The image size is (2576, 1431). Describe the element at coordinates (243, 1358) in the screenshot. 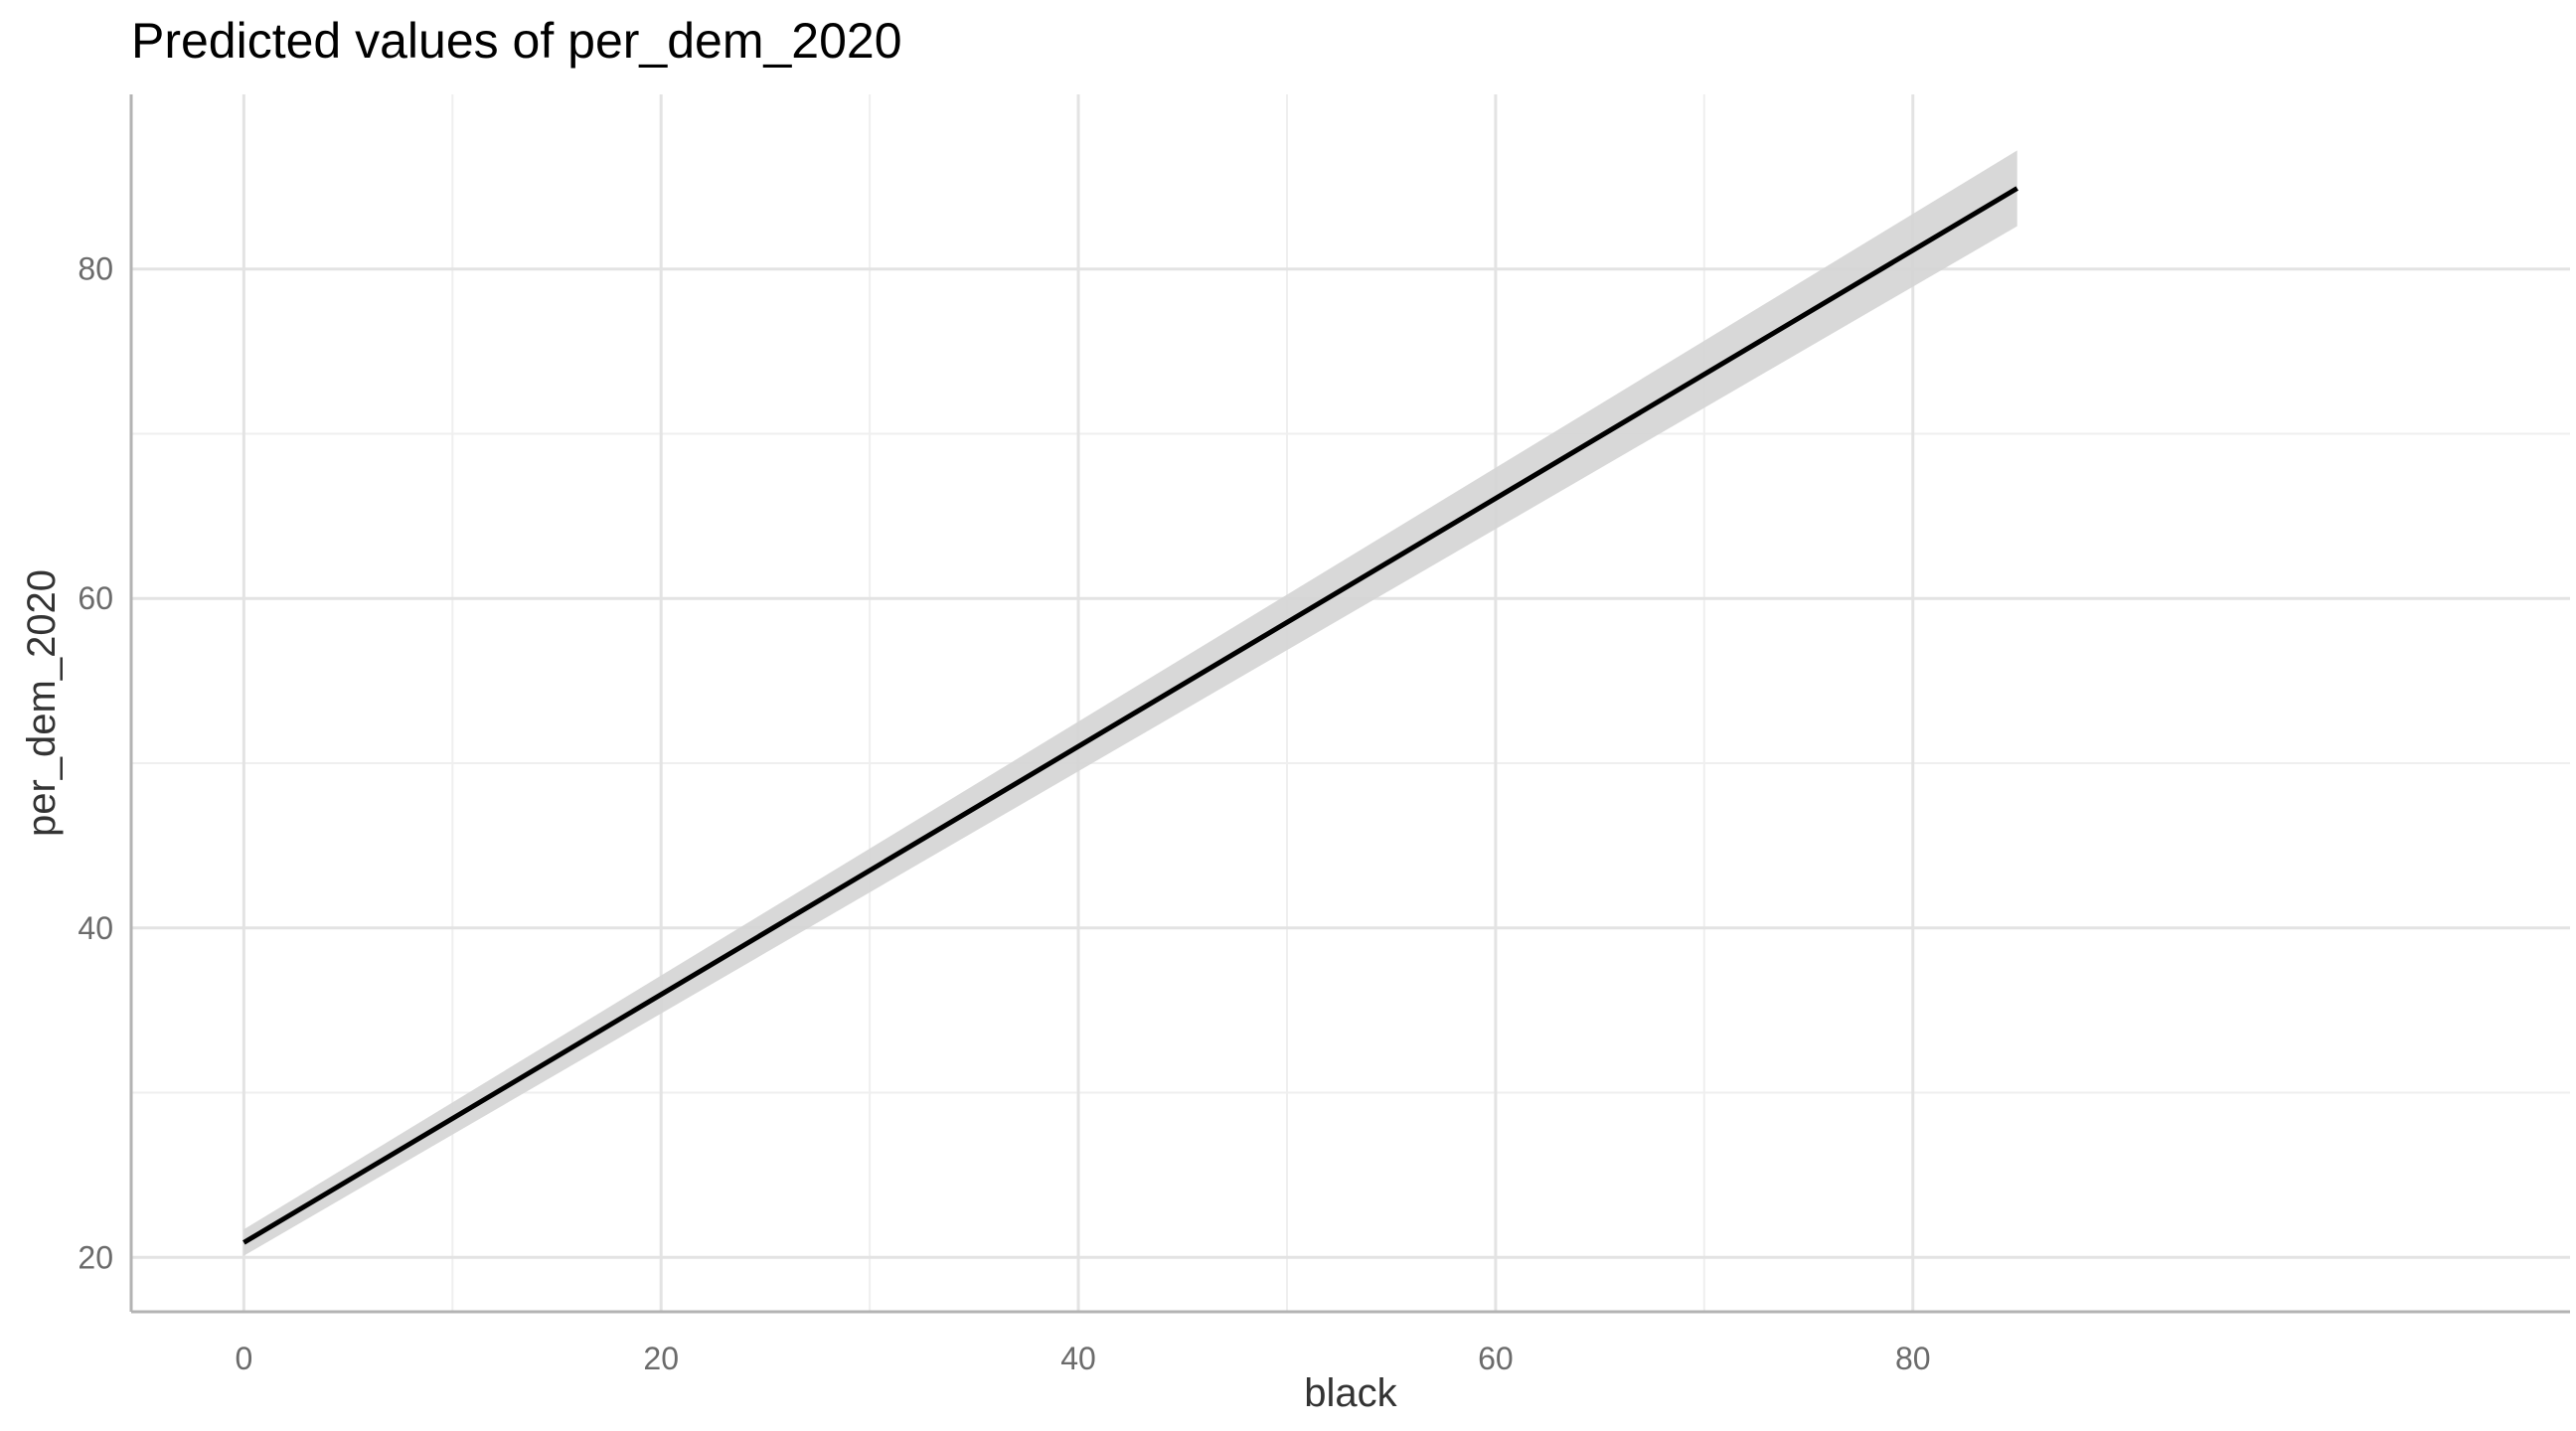

I see `x-tick-label: 0` at that location.